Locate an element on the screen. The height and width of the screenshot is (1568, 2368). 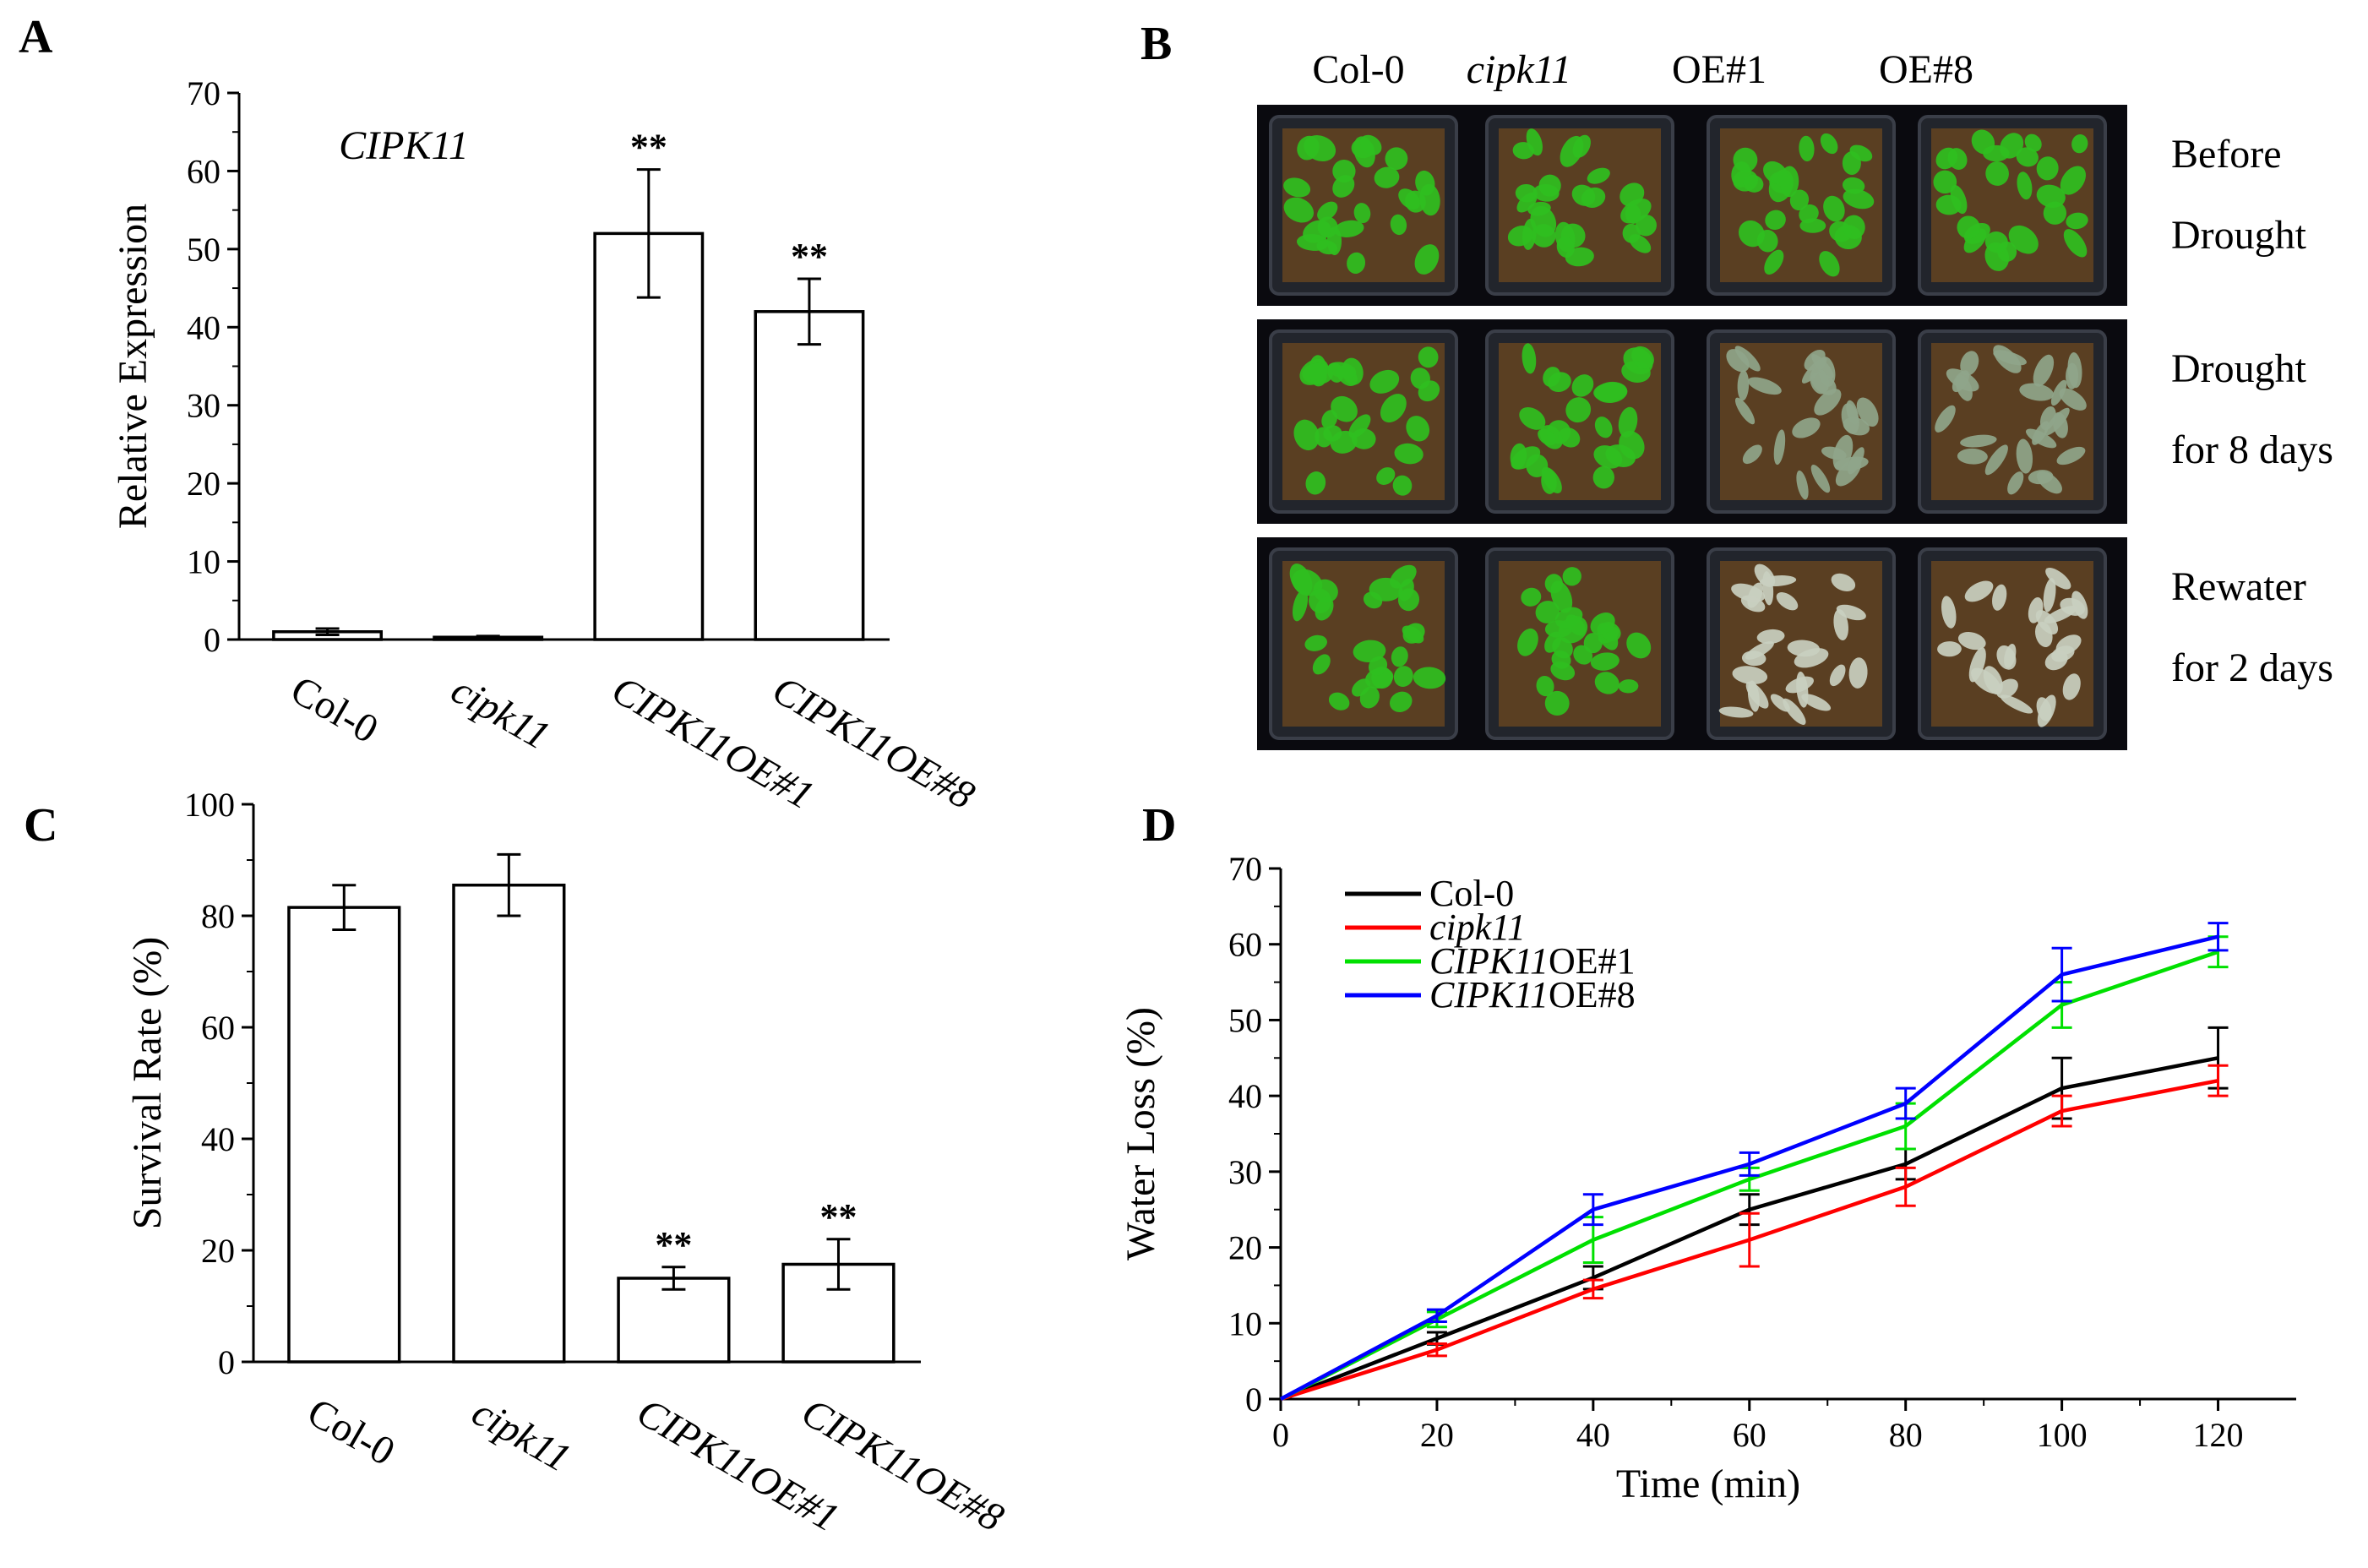
y-tick-label: 20 is located at coordinates (1245, 1248).